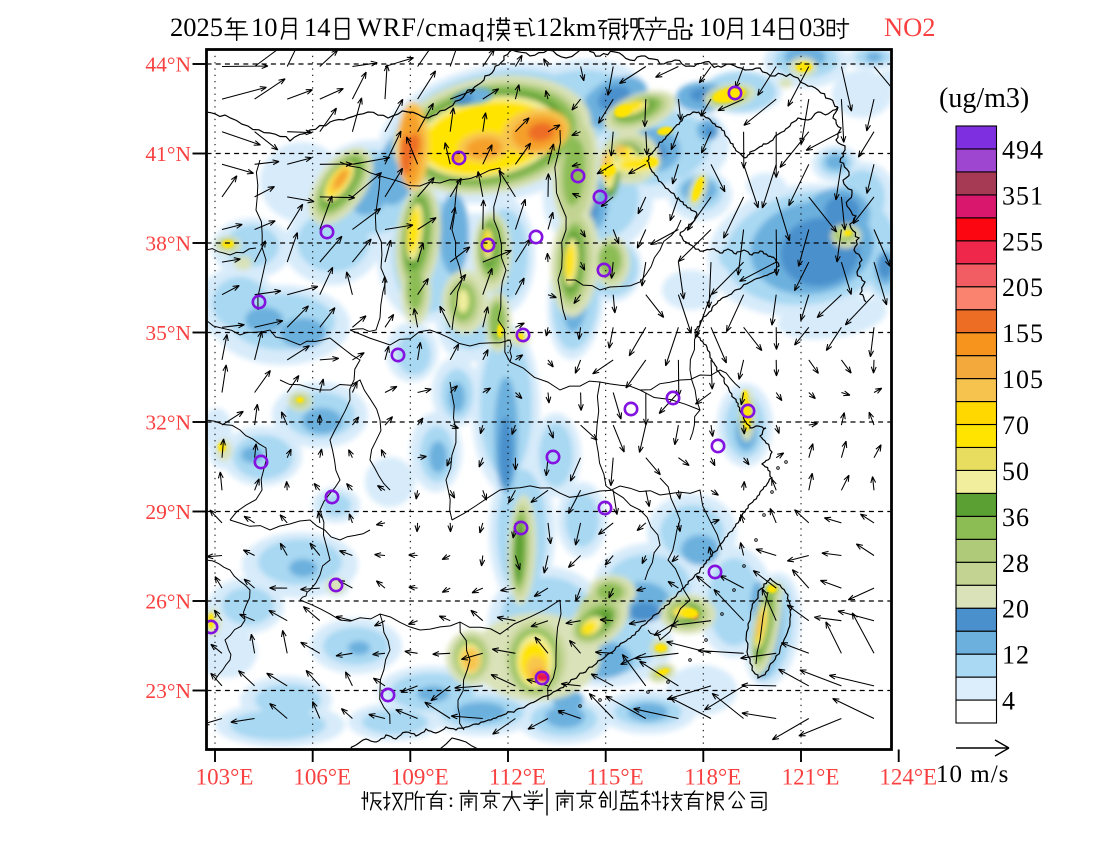 The image size is (1100, 850). What do you see at coordinates (1023, 287) in the screenshot?
I see `svg-text: 205` at bounding box center [1023, 287].